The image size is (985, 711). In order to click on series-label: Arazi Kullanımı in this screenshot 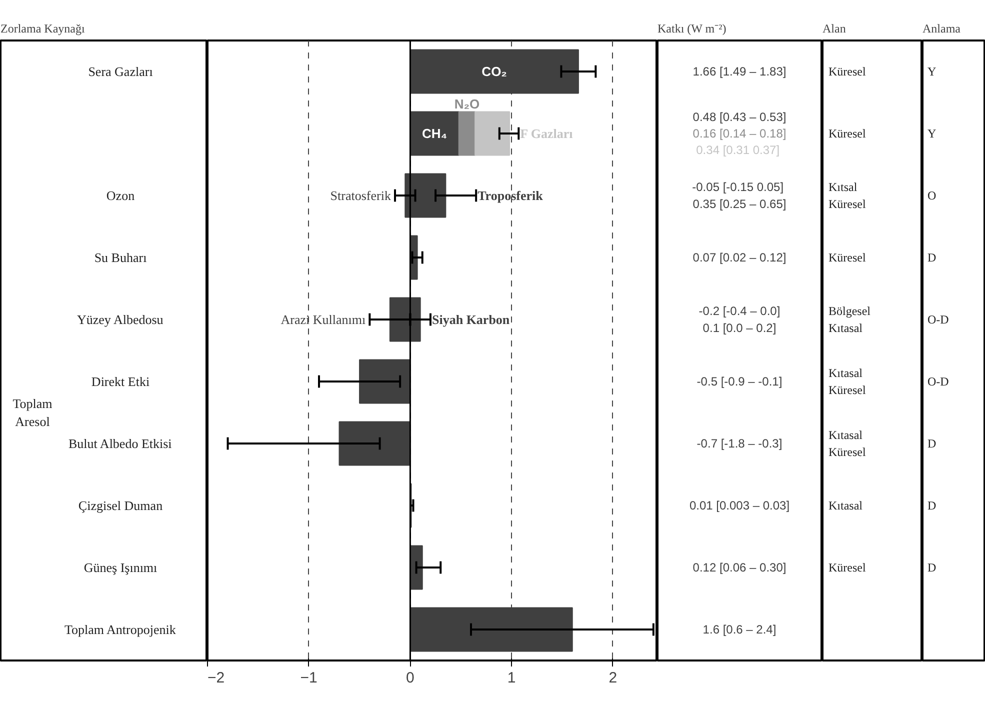, I will do `click(323, 319)`.